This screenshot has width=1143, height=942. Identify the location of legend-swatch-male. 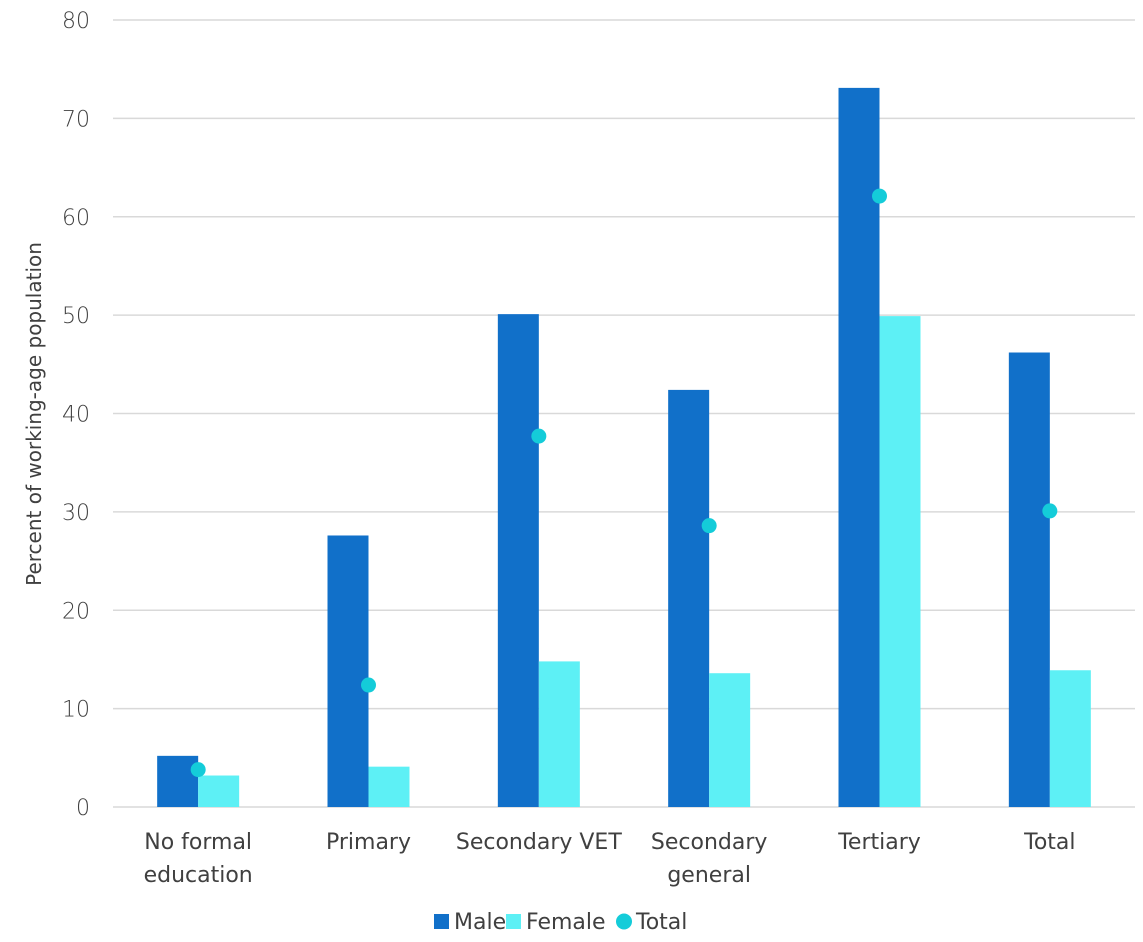
(441, 921).